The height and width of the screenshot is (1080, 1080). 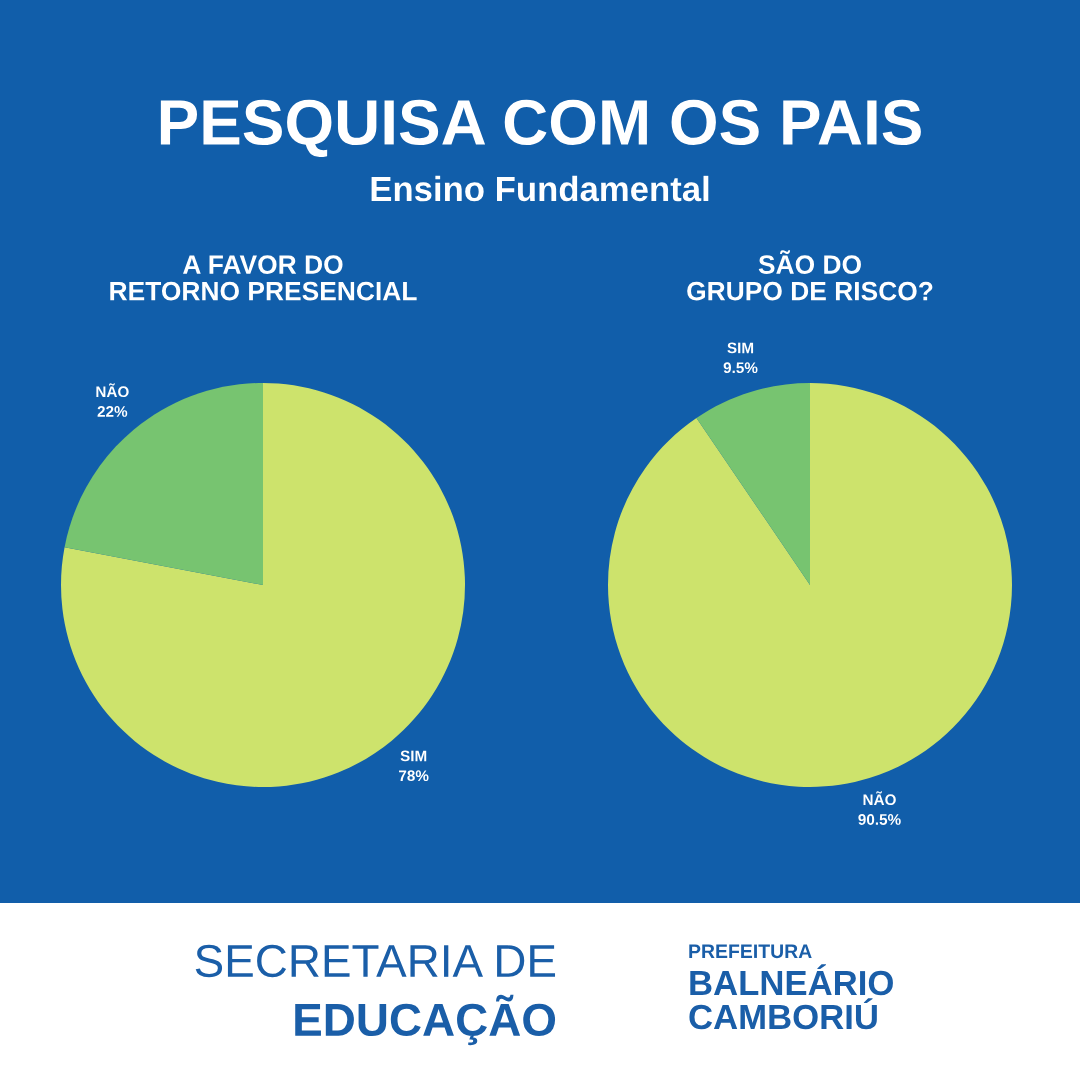 I want to click on data-label: 78%, so click(x=414, y=776).